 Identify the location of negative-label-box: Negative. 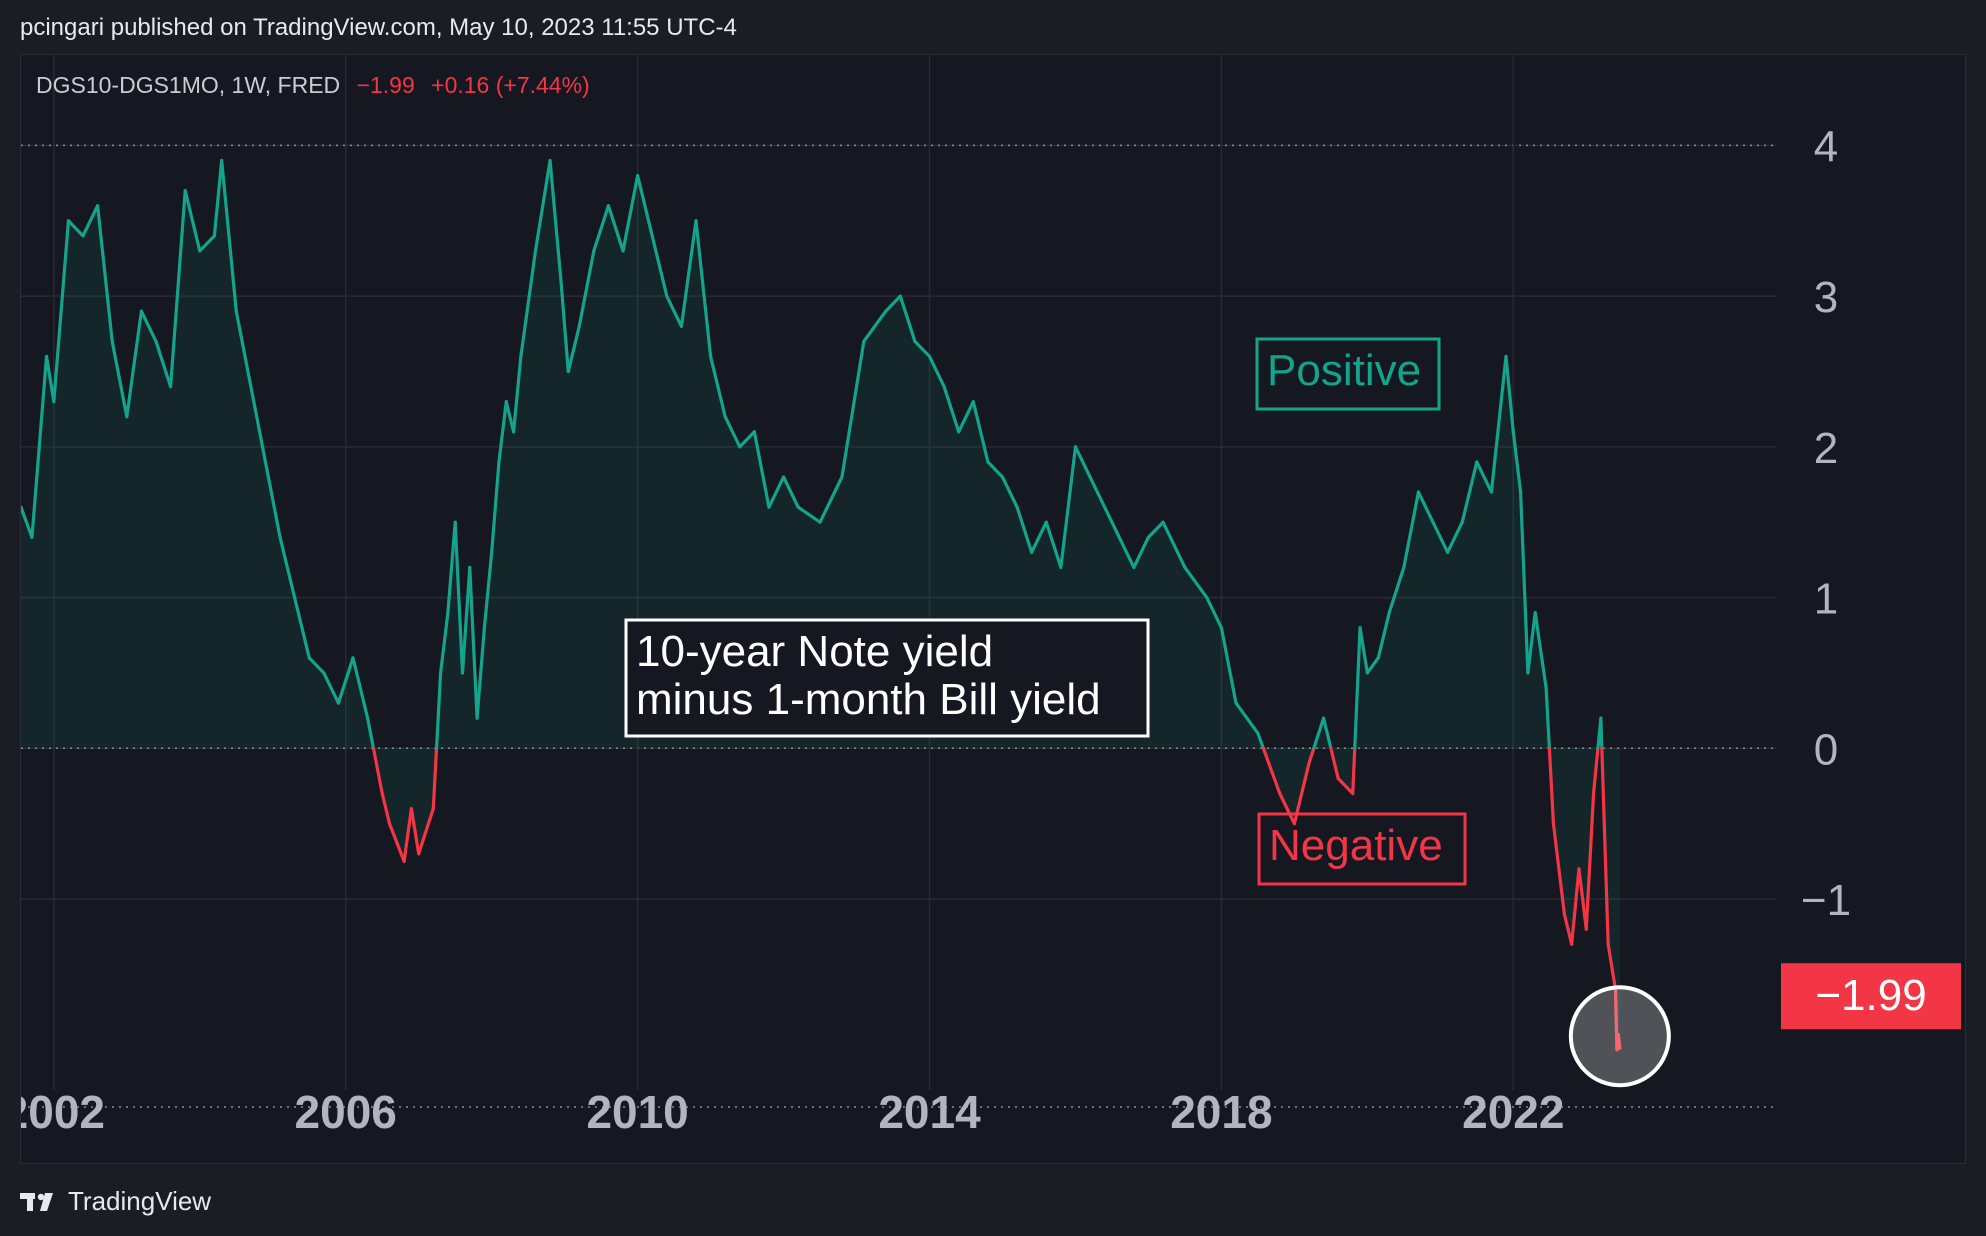
(1362, 849).